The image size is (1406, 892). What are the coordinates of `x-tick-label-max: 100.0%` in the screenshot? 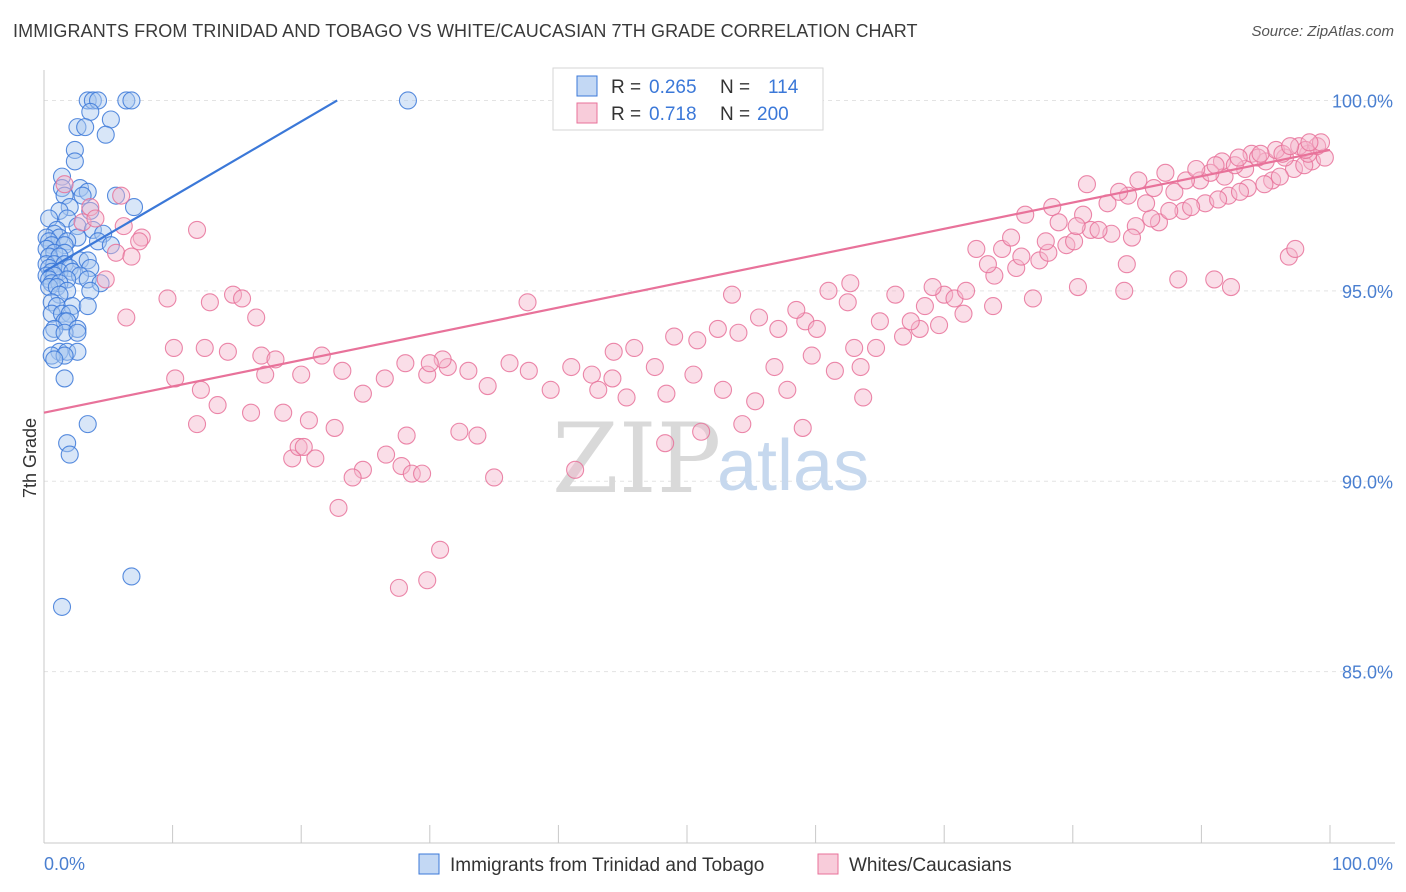 It's located at (1362, 864).